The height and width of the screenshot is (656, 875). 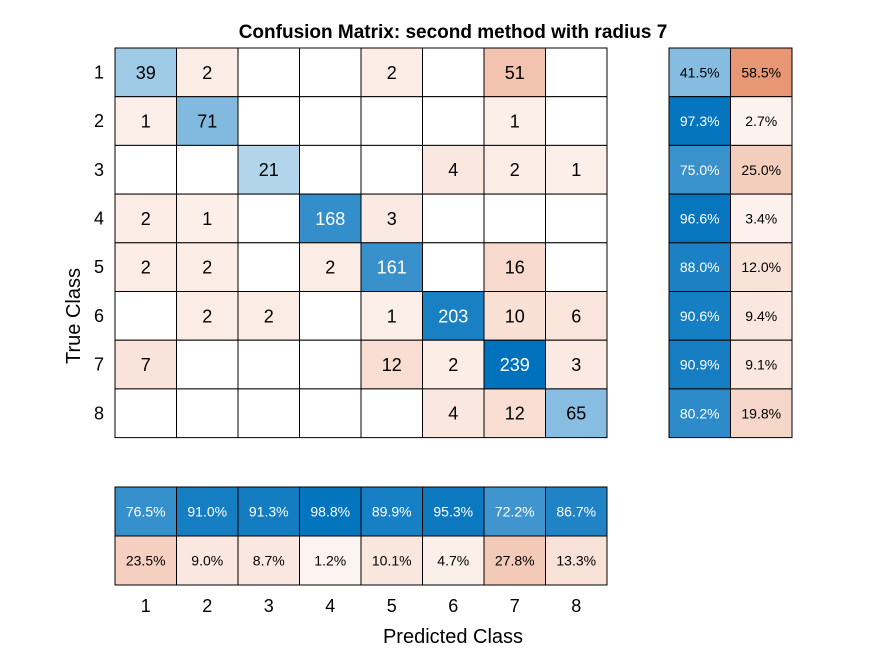 I want to click on matrix-cell-6-8-label: 6, so click(x=576, y=316).